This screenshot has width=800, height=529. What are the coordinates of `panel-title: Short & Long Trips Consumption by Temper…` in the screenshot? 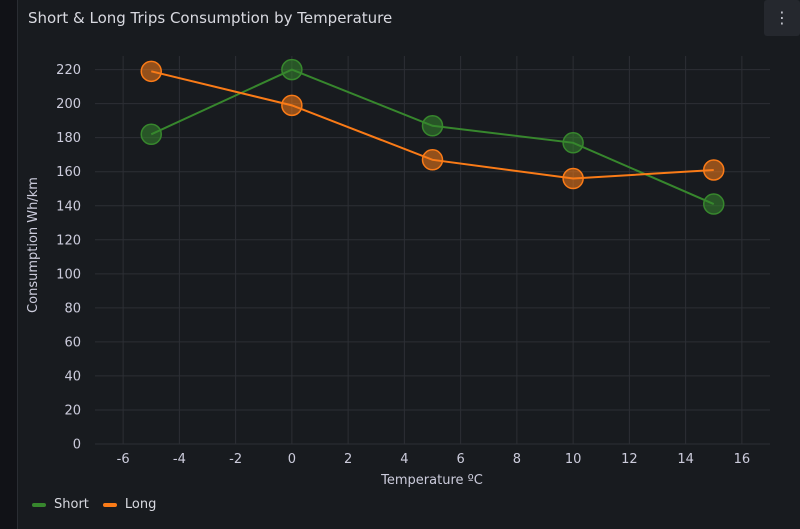 It's located at (210, 18).